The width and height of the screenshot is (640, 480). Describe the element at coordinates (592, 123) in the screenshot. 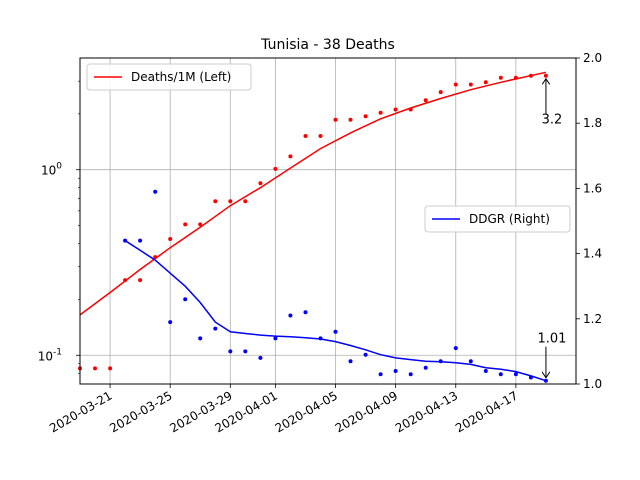

I see `right-tick-label: 1.8` at that location.